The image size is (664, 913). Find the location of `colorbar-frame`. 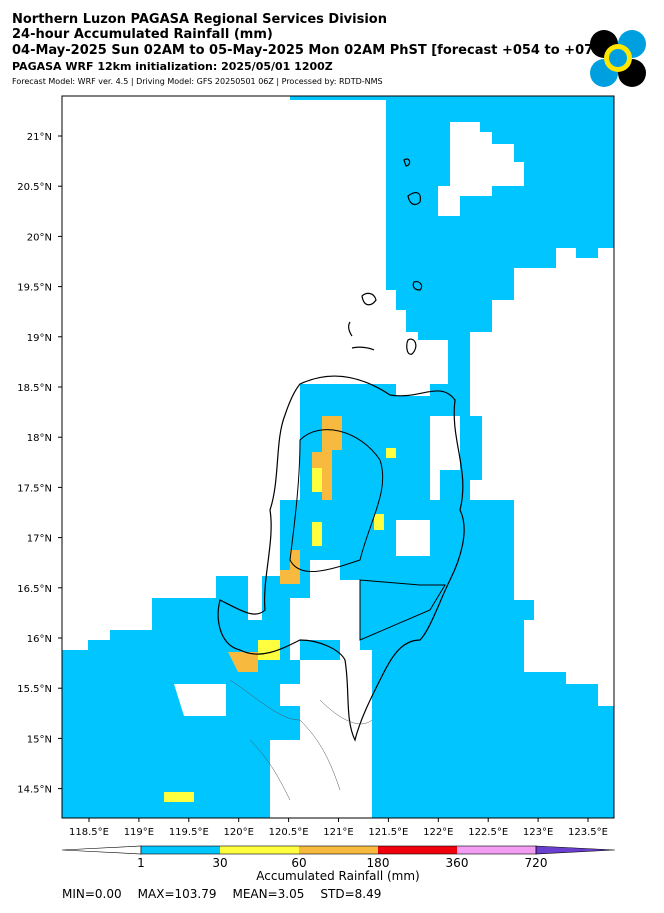

colorbar-frame is located at coordinates (338, 850).